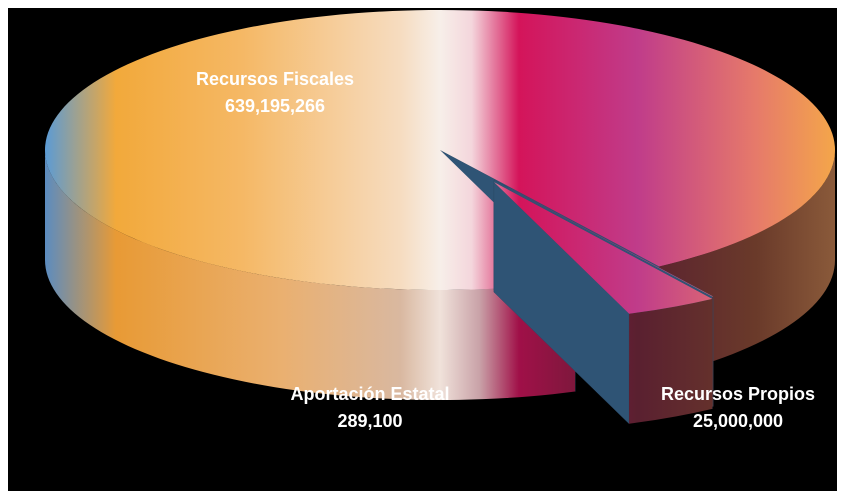 This screenshot has height=499, width=845. What do you see at coordinates (369, 421) in the screenshot?
I see `slice-value-label: 289,100` at bounding box center [369, 421].